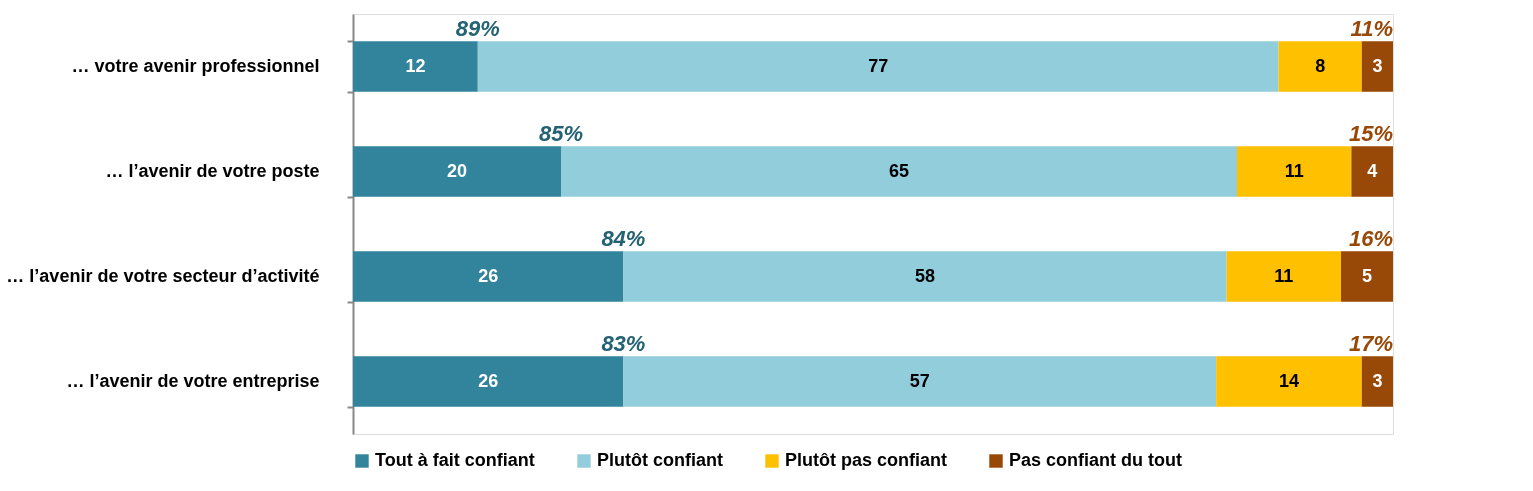 This screenshot has width=1533, height=491. I want to click on annotation: 85%, so click(561, 133).